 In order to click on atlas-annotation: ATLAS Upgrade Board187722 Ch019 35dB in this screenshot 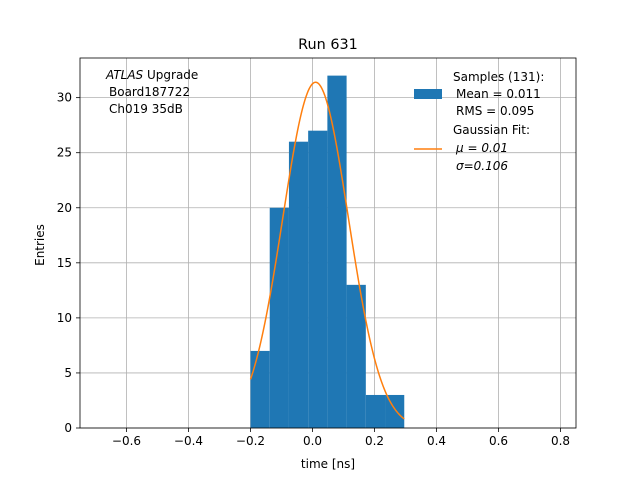, I will do `click(151, 92)`.